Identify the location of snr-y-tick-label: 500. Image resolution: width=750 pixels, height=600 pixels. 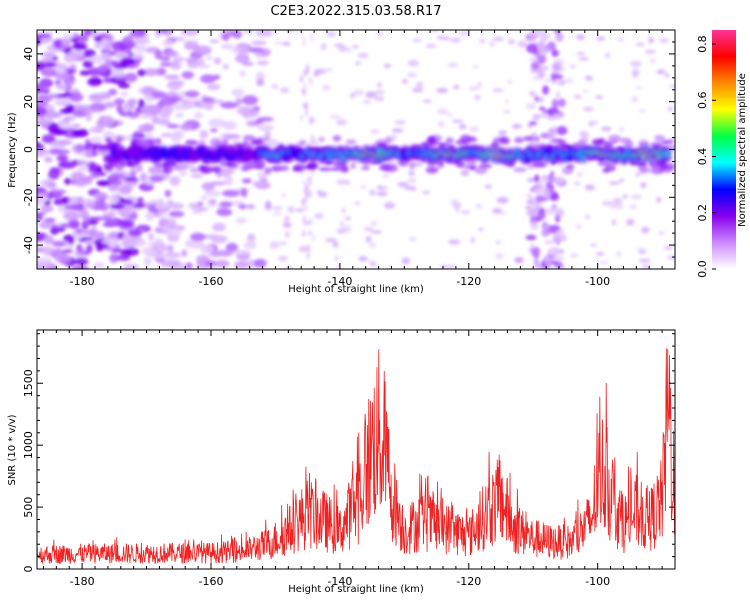
(28, 507).